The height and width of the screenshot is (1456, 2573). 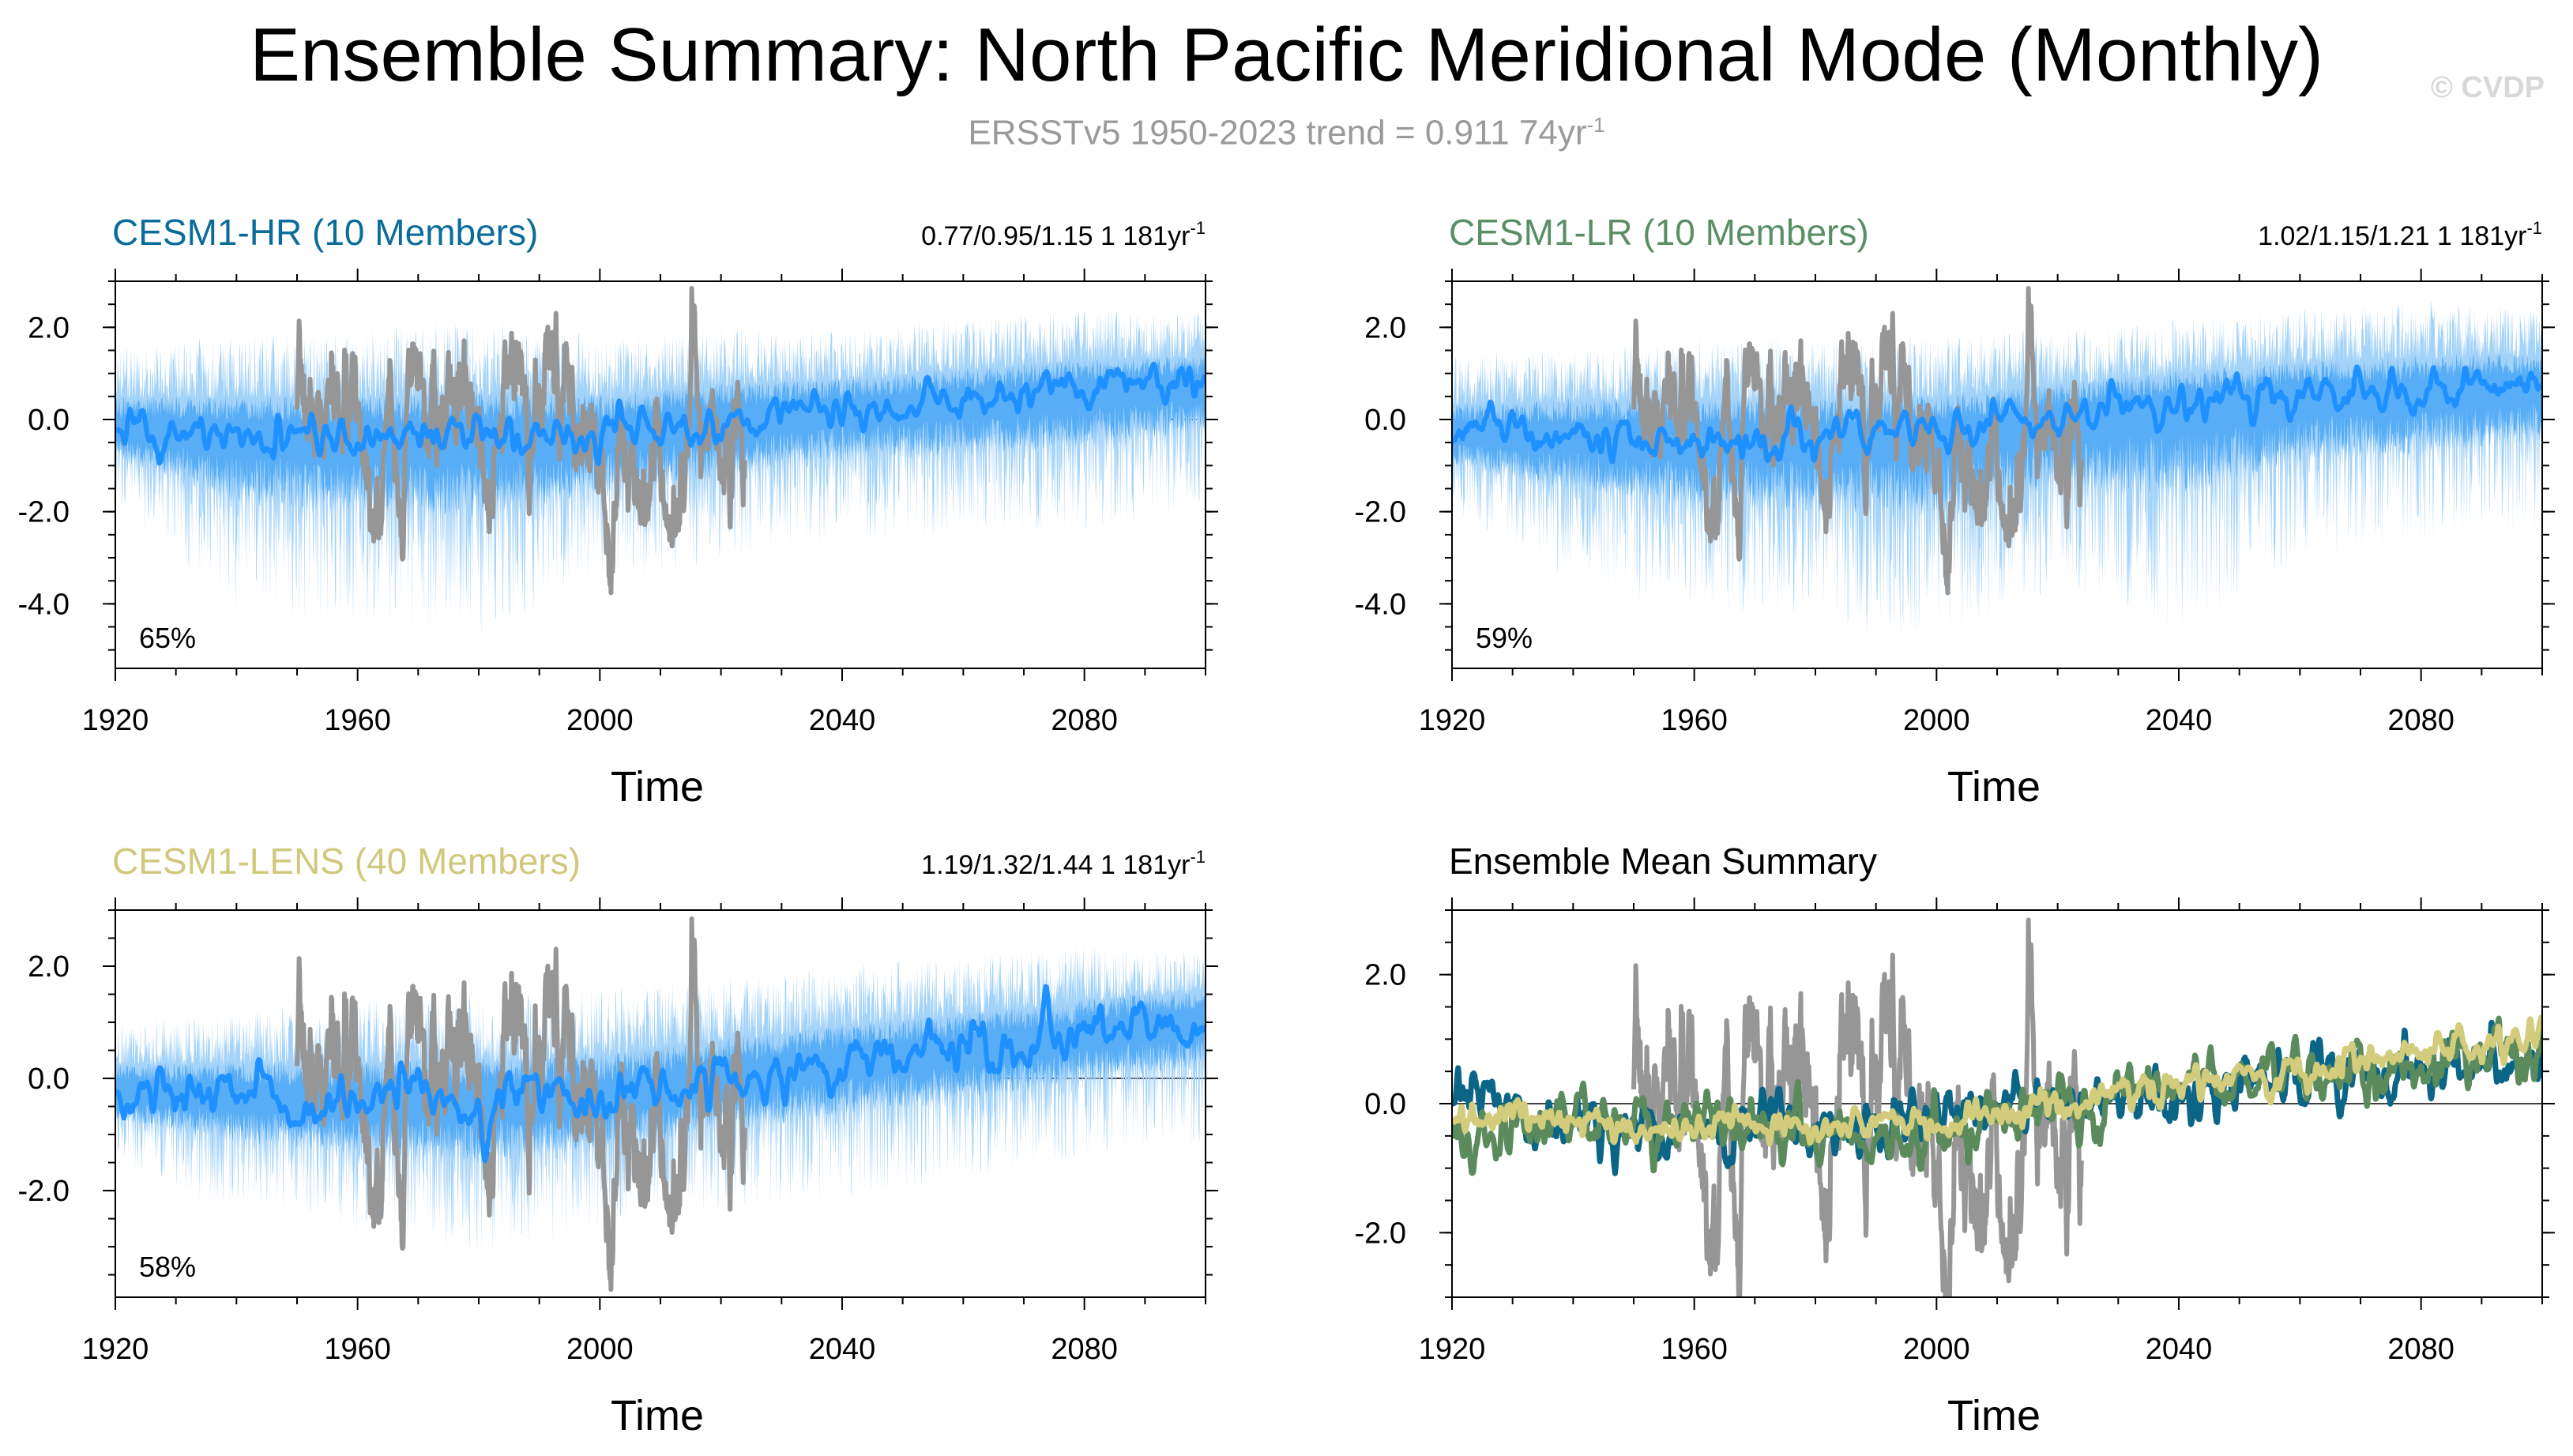 I want to click on panel-title: CESM1-LENS (40 Members), so click(x=346, y=861).